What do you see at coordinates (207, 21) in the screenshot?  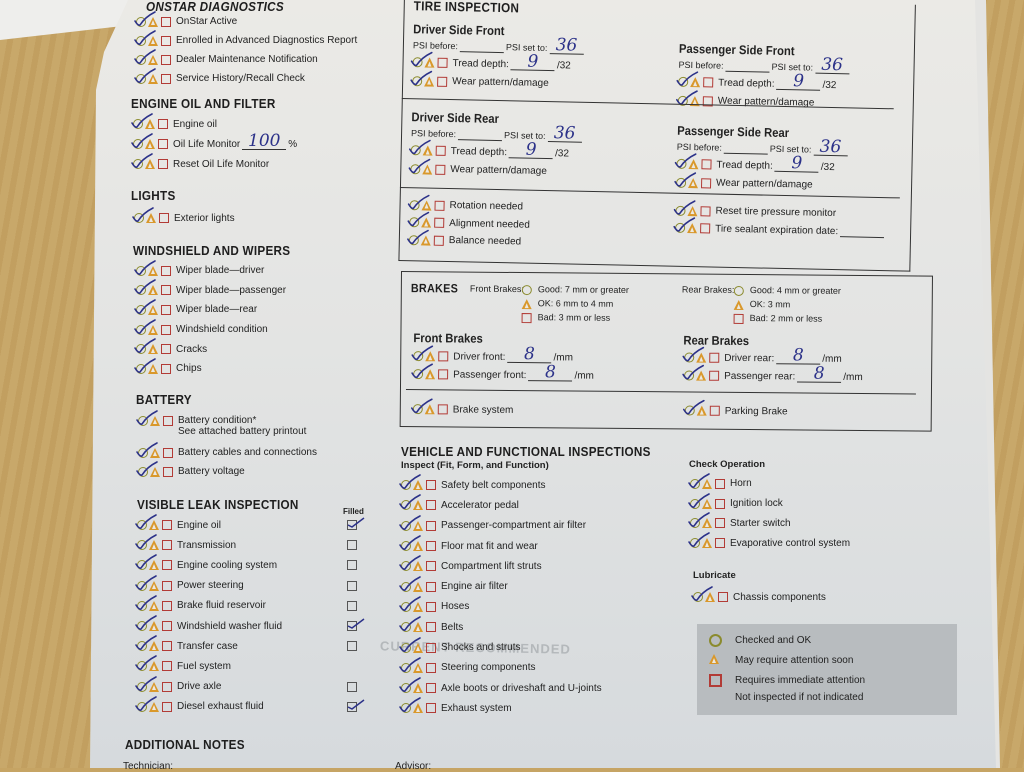 I see `item-label: OnStar Active` at bounding box center [207, 21].